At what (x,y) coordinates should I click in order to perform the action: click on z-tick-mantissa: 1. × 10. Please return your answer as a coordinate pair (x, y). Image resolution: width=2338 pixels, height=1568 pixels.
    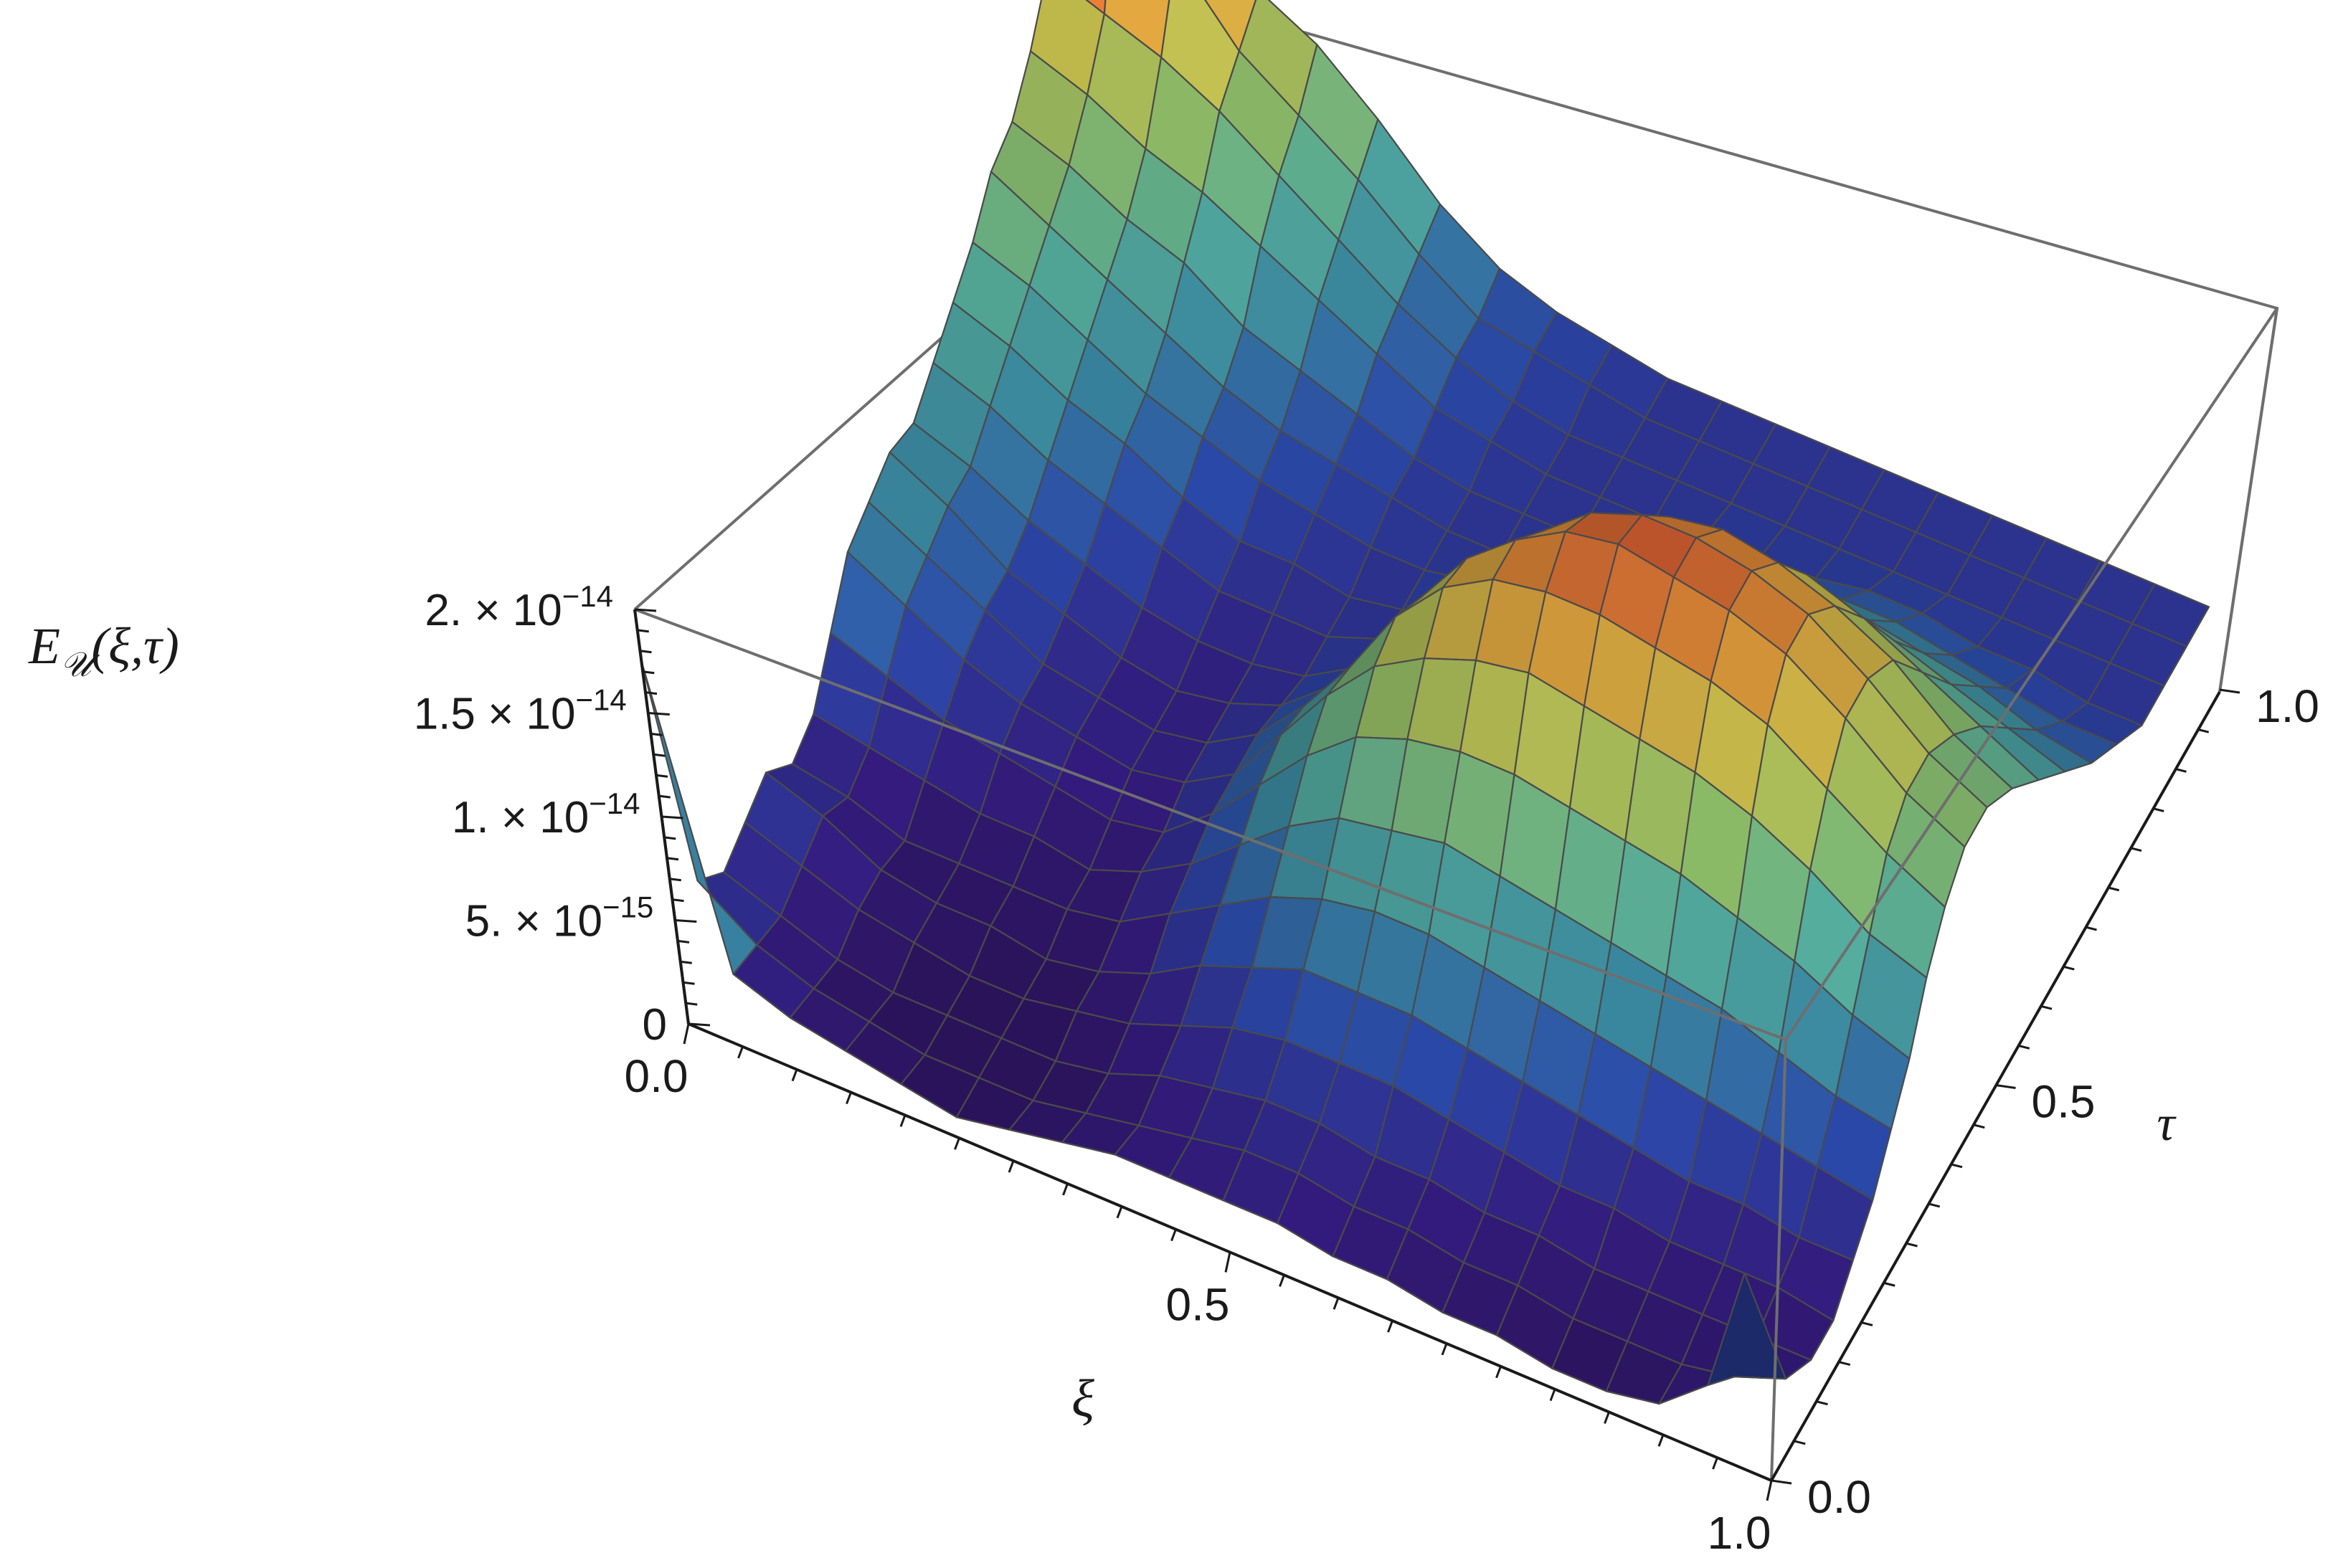
    Looking at the image, I should click on (520, 817).